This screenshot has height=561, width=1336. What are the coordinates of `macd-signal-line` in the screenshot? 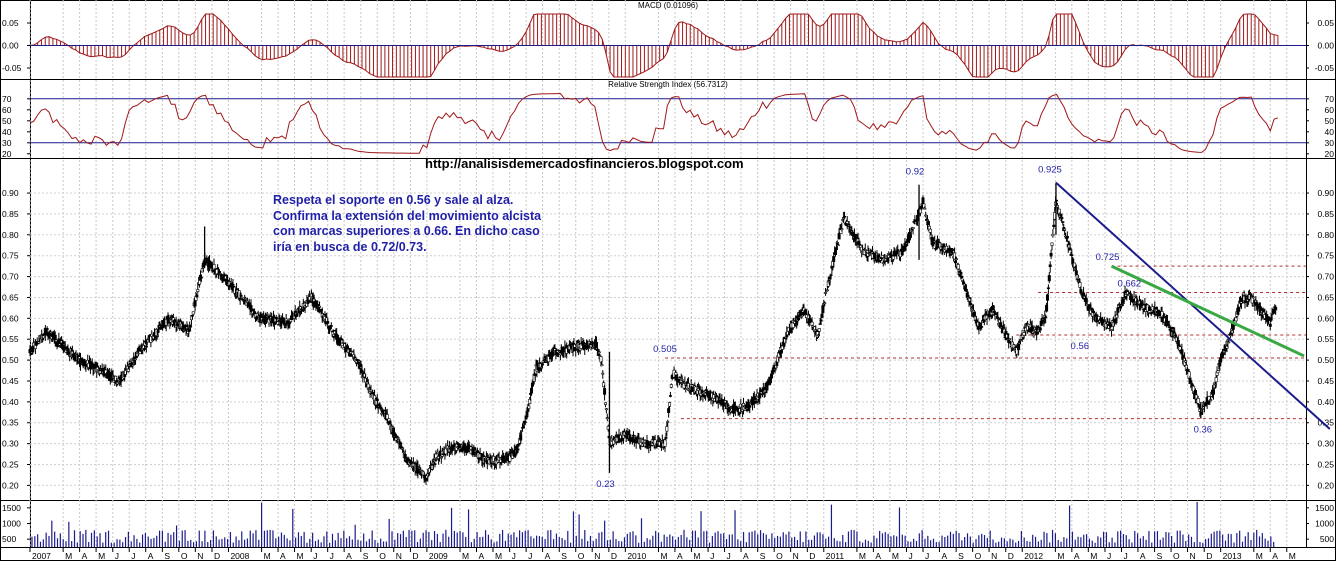 It's located at (654, 45).